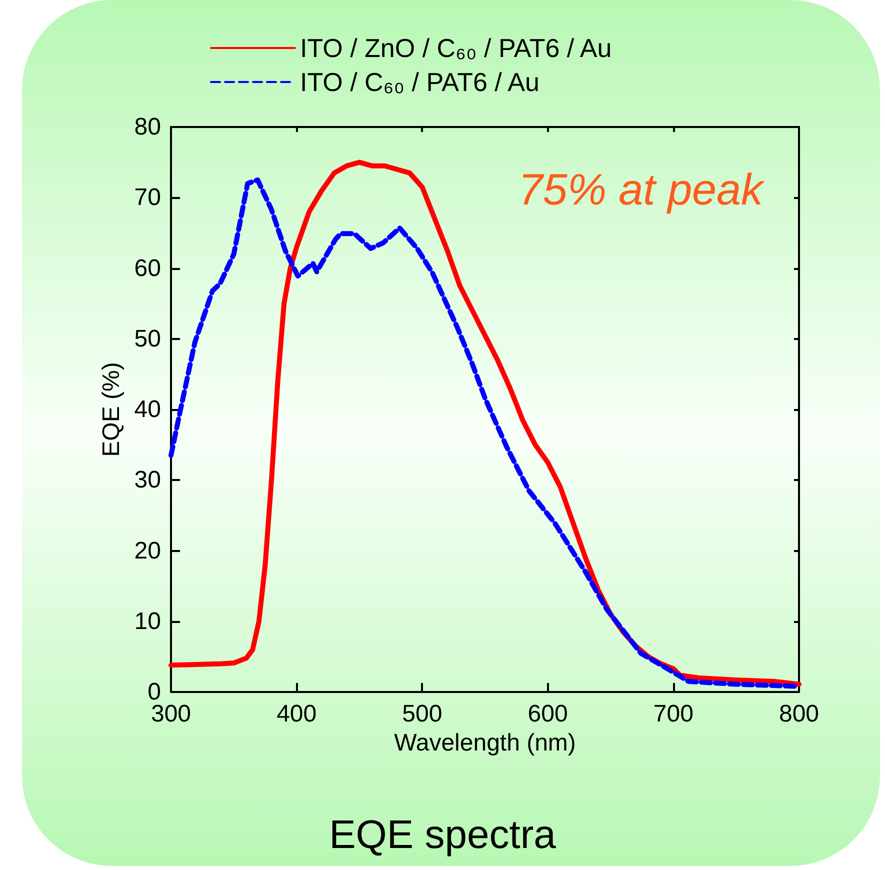  Describe the element at coordinates (147, 198) in the screenshot. I see `y-tick-label: 70` at that location.